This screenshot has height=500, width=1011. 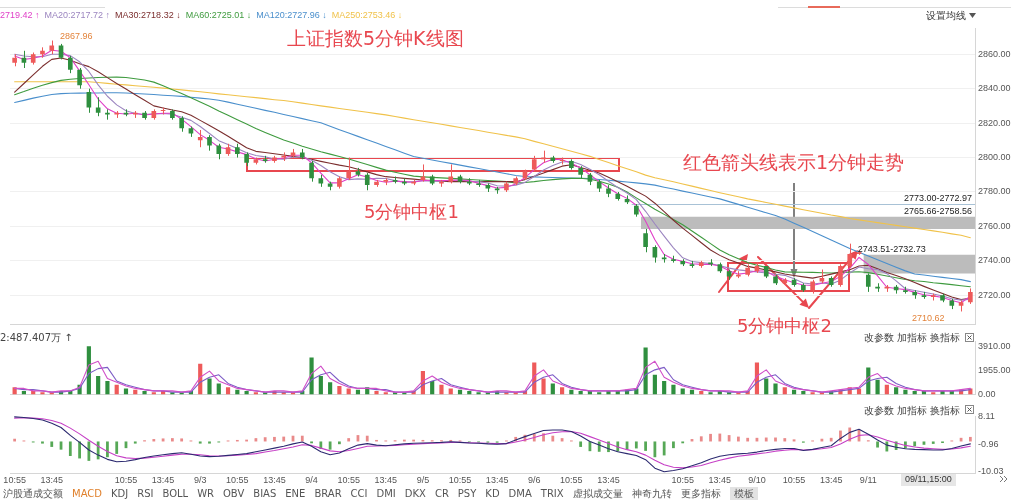 What do you see at coordinates (991, 471) in the screenshot?
I see `y-tick-label: -10.03` at bounding box center [991, 471].